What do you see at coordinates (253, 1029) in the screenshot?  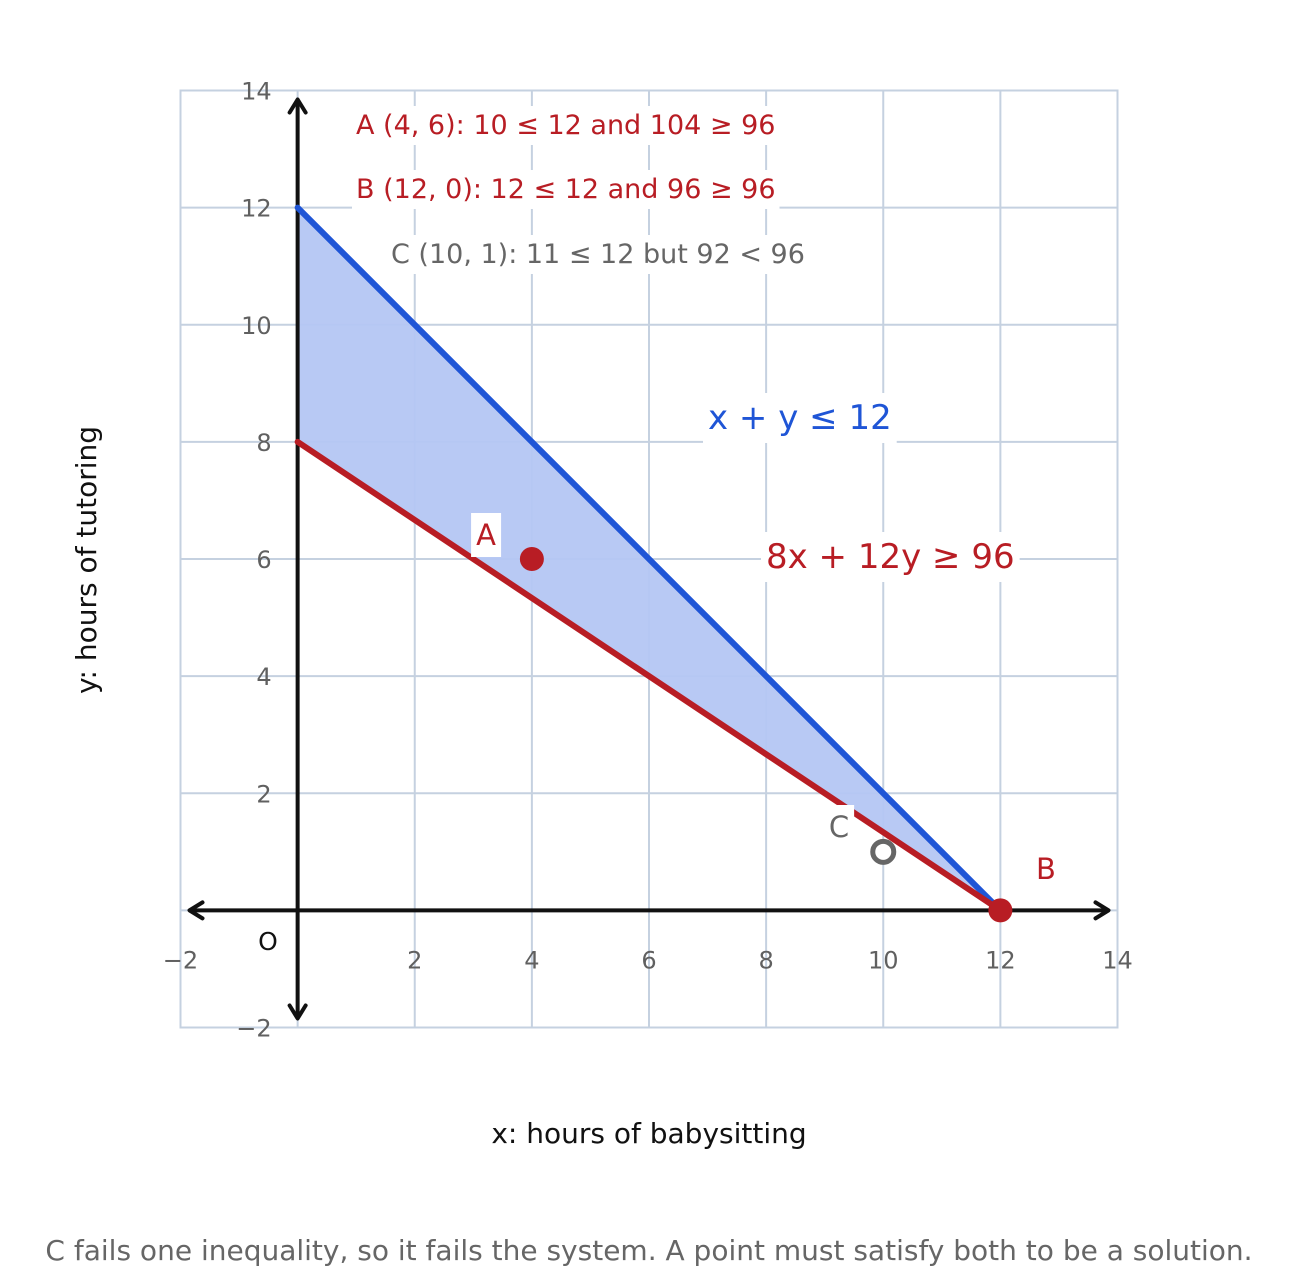 I see `y-tick-label: −2` at bounding box center [253, 1029].